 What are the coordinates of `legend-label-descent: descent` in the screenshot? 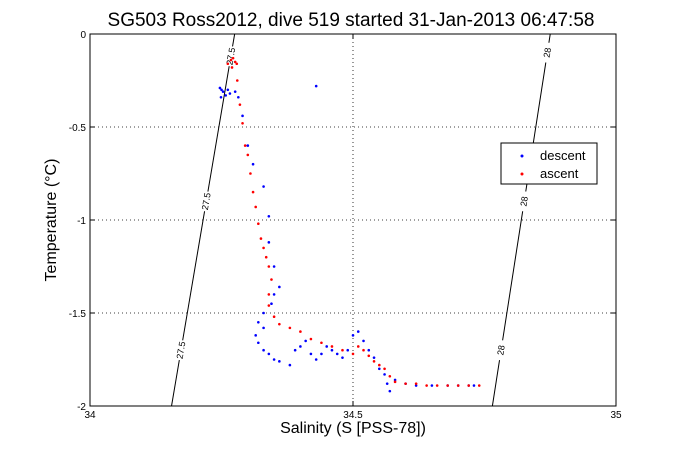 It's located at (563, 155).